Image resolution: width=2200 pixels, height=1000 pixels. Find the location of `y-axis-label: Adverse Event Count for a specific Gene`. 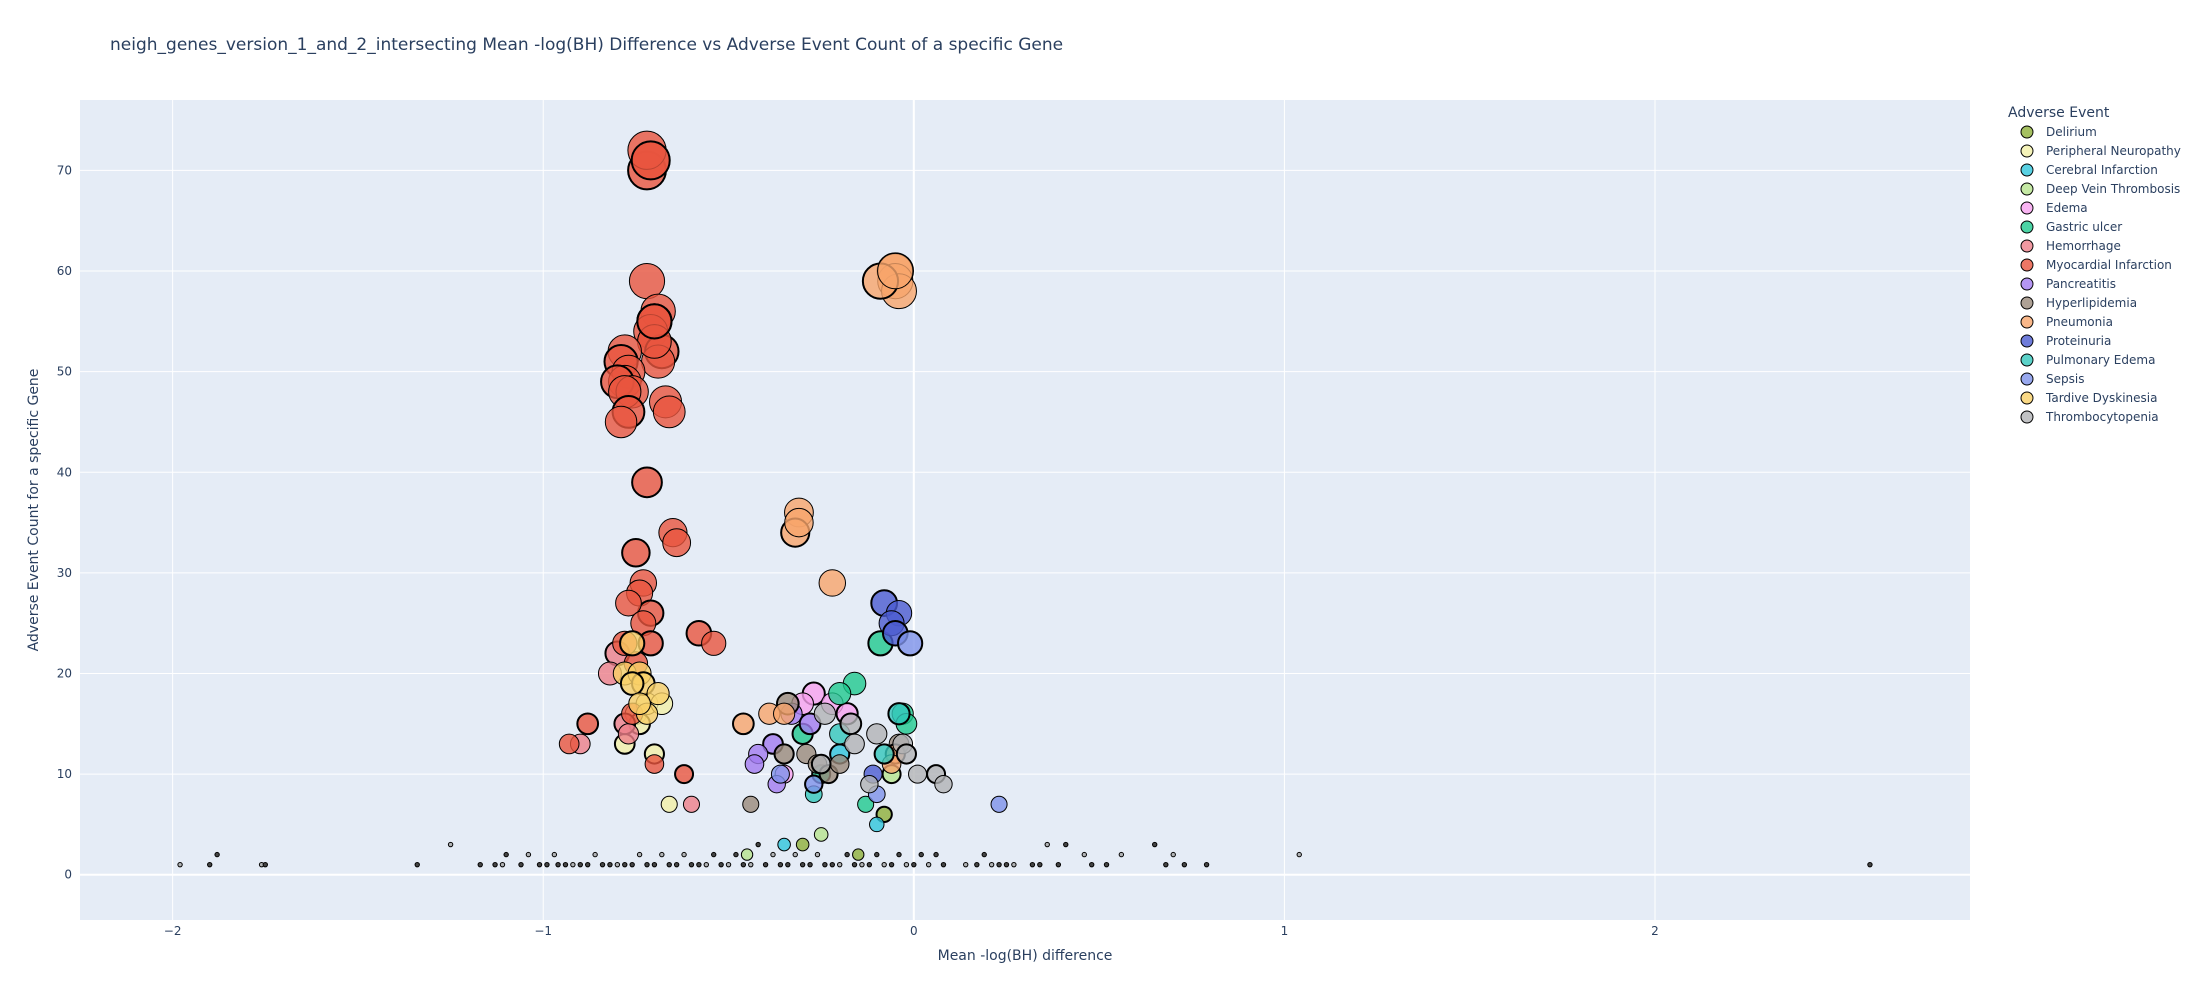

y-axis-label: Adverse Event Count for a specific Gene is located at coordinates (34, 510).